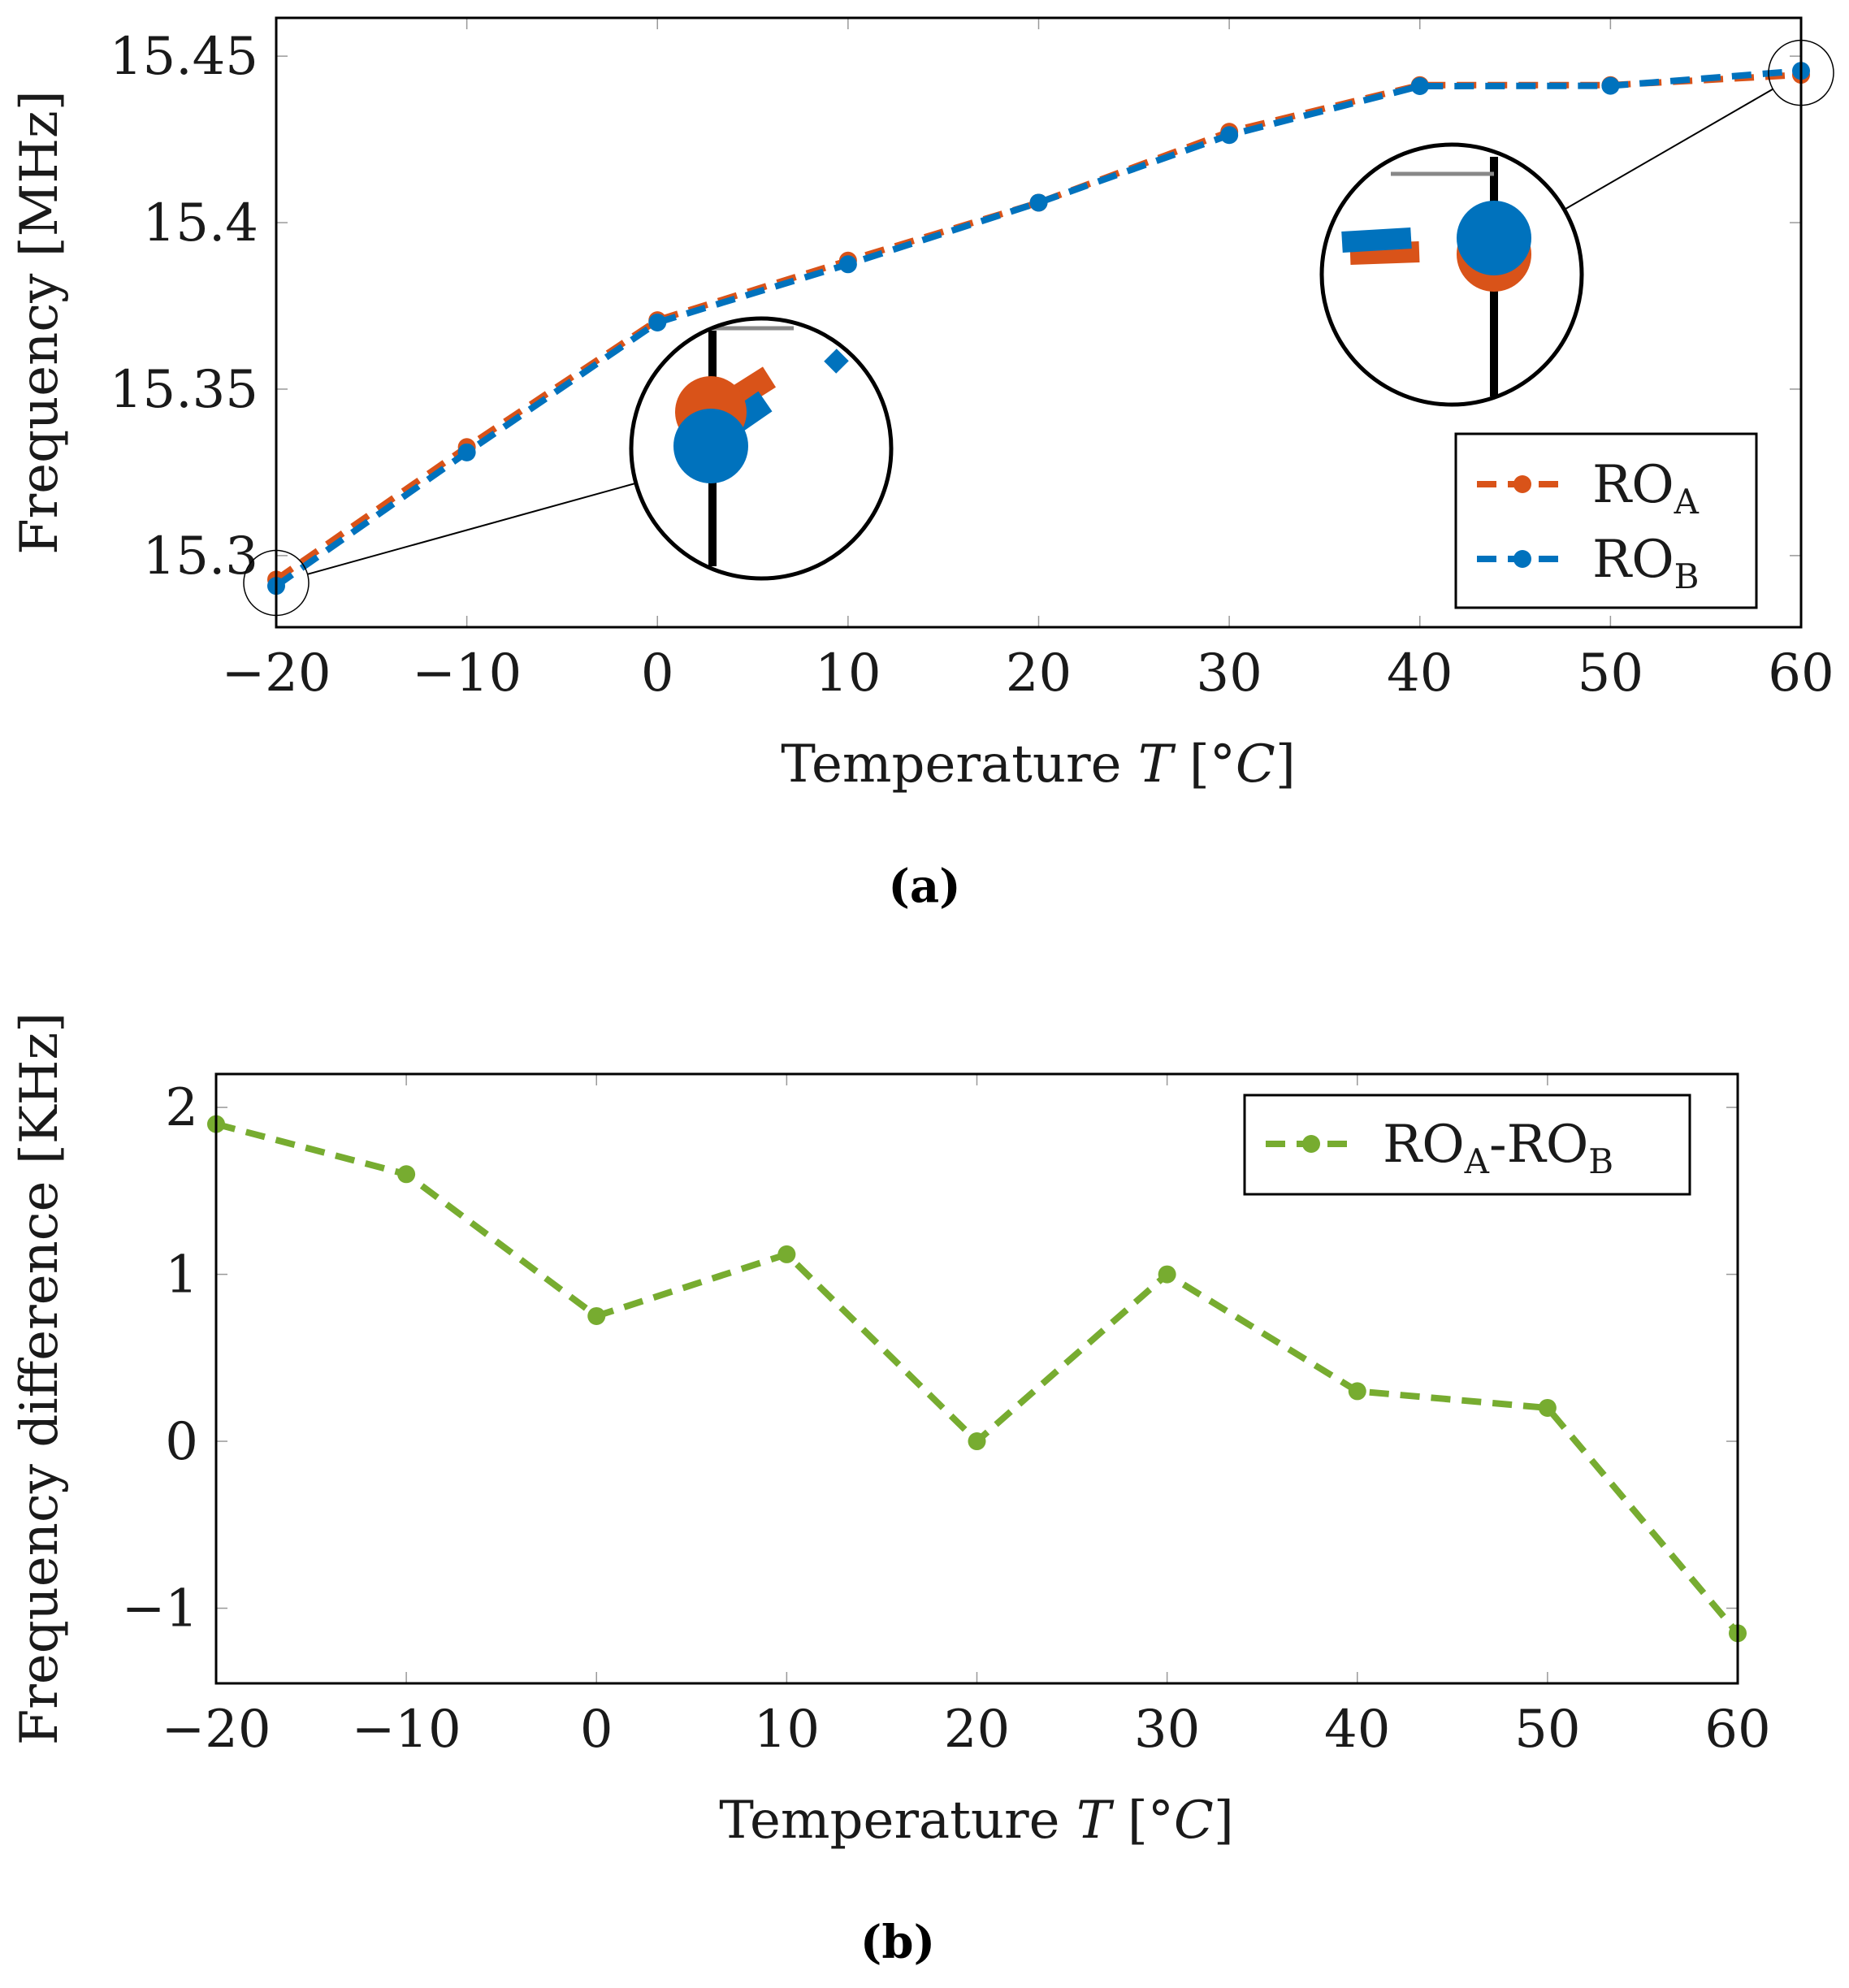  Describe the element at coordinates (1588, 563) in the screenshot. I see `legend-entry-ro-b: ROB` at that location.